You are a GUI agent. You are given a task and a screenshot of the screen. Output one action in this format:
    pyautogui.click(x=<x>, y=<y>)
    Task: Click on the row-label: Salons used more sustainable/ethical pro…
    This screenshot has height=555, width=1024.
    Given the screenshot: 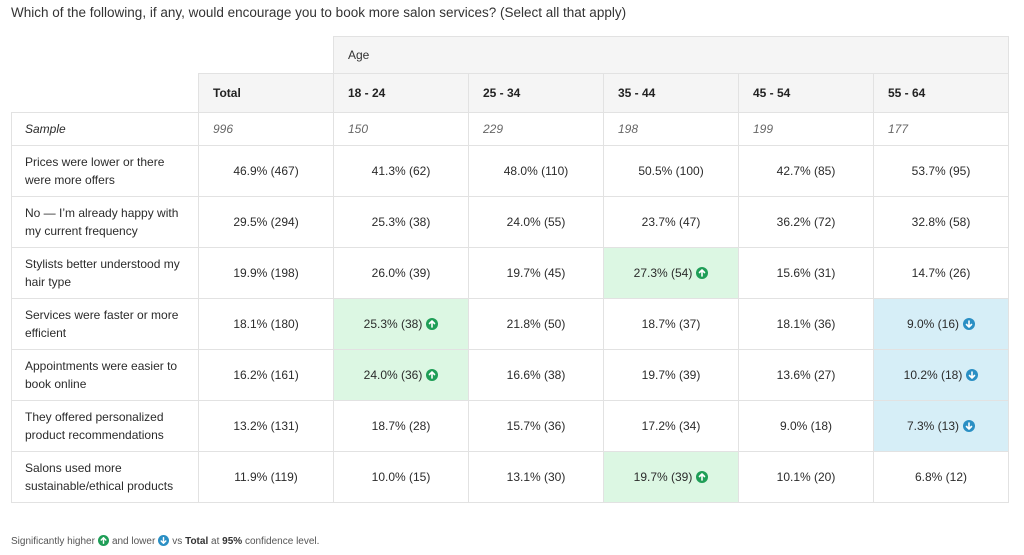 What is the action you would take?
    pyautogui.click(x=105, y=477)
    